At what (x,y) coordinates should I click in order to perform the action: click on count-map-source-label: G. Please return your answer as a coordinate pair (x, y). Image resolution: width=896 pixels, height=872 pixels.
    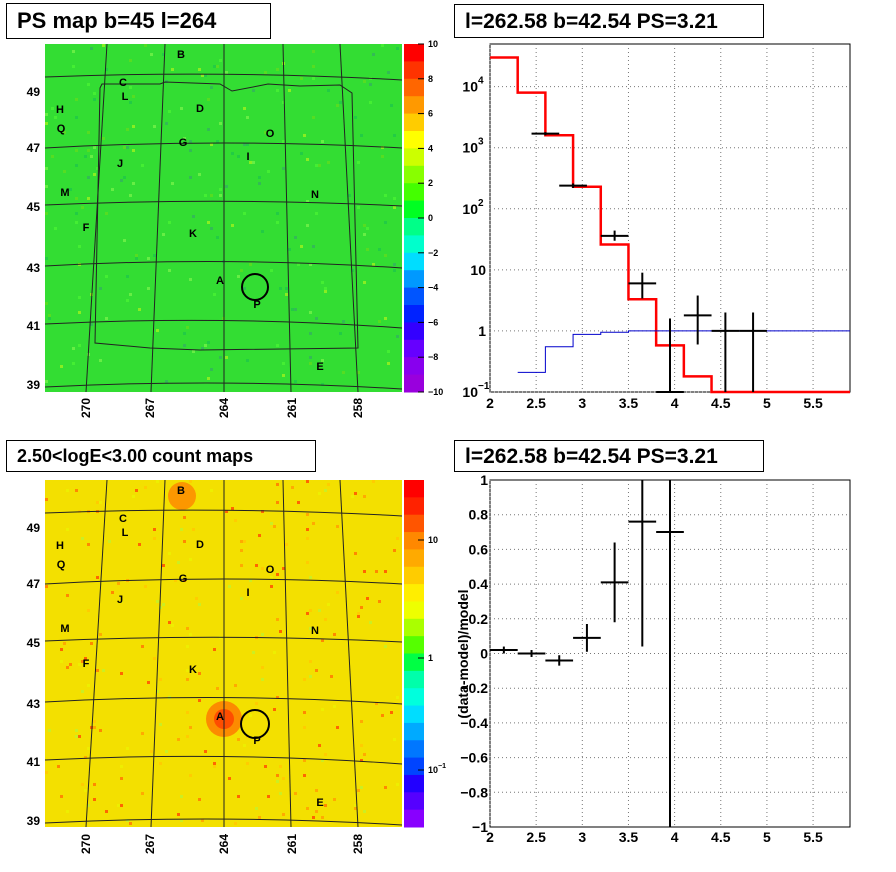
    Looking at the image, I should click on (183, 579).